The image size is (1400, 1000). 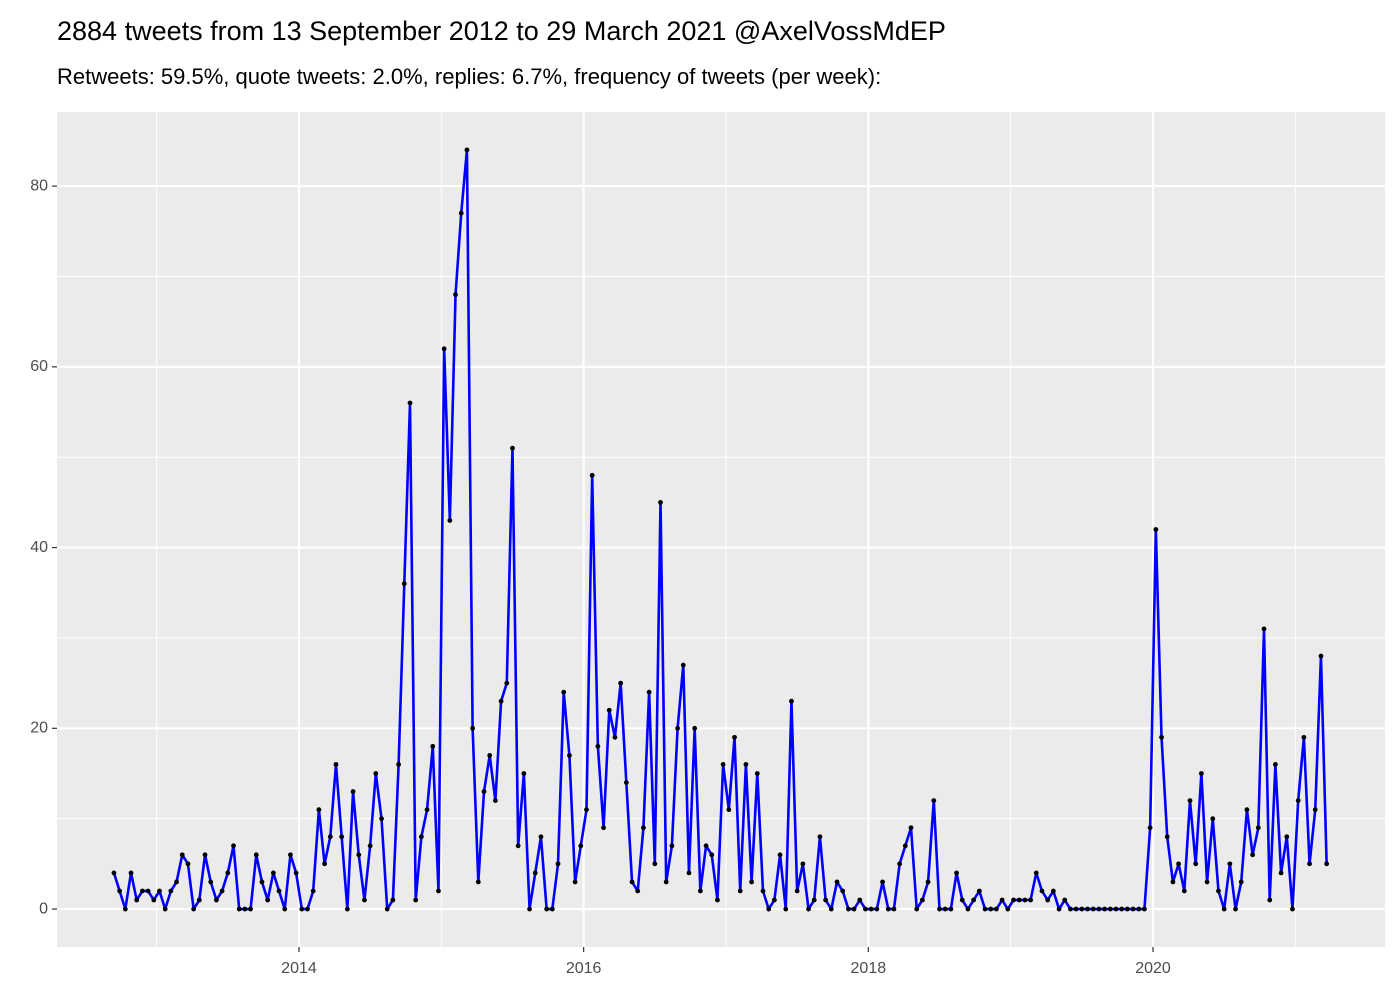 I want to click on x-tick-label: 2020, so click(x=1153, y=968).